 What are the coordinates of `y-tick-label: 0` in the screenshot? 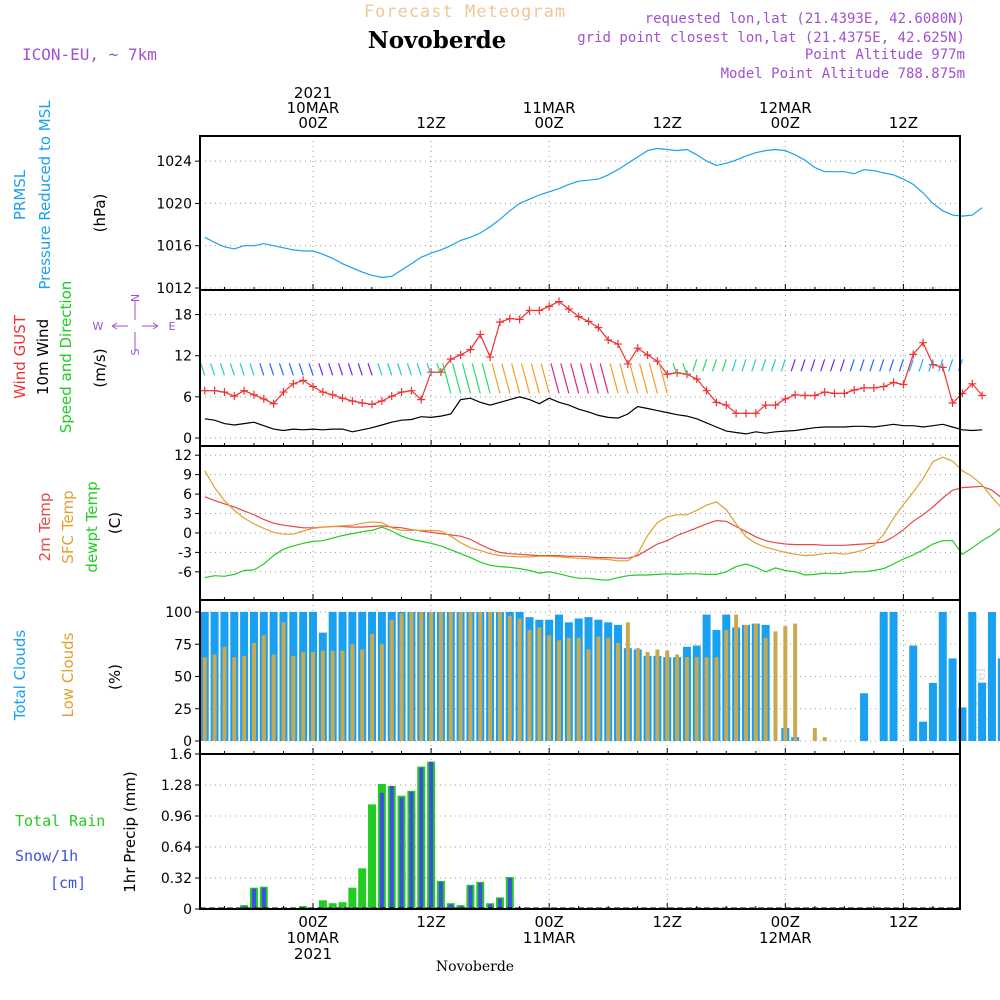 It's located at (187, 910).